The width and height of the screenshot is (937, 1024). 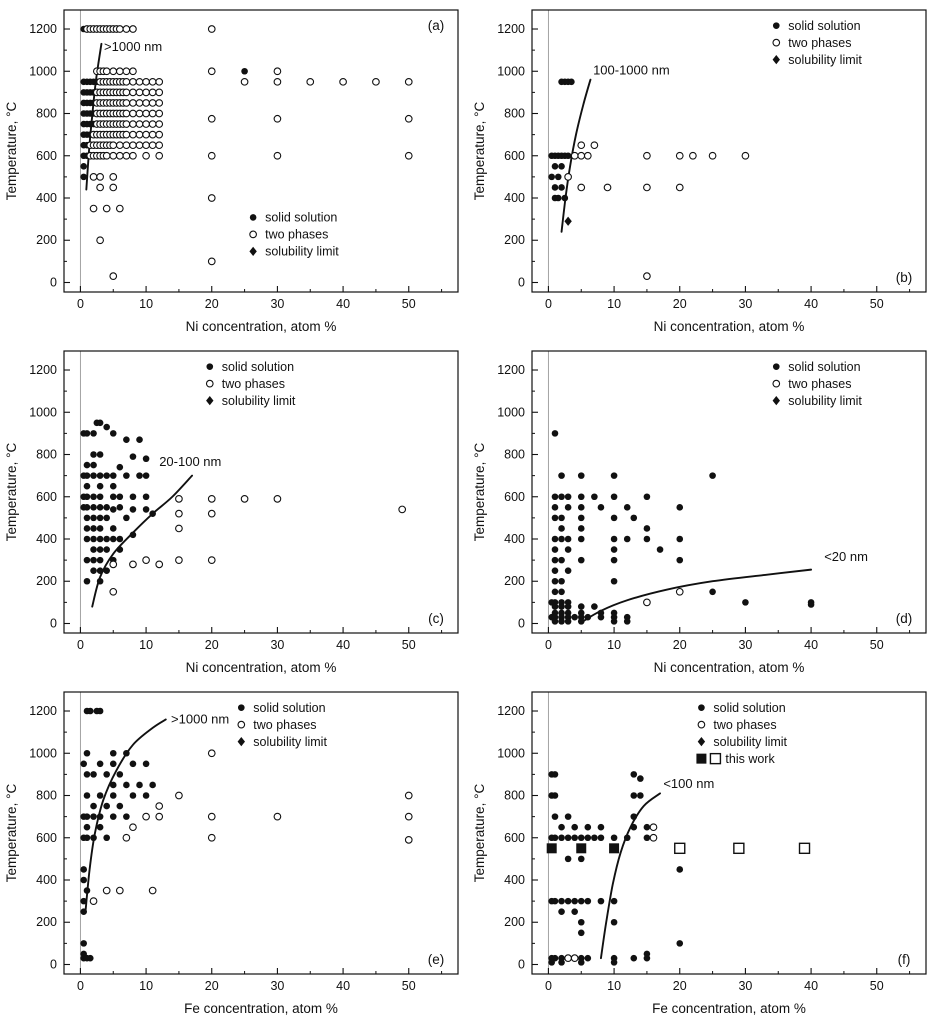 What do you see at coordinates (904, 959) in the screenshot?
I see `panel-letter-label: (f)` at bounding box center [904, 959].